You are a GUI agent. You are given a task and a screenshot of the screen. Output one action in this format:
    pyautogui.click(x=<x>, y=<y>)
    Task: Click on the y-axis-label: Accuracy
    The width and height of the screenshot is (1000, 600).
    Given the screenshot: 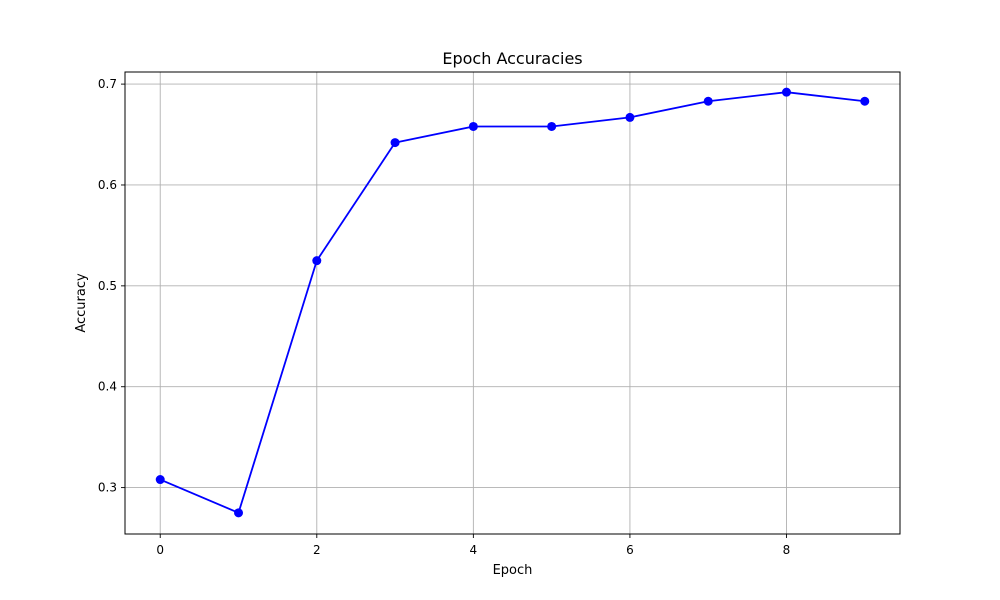 What is the action you would take?
    pyautogui.click(x=81, y=303)
    